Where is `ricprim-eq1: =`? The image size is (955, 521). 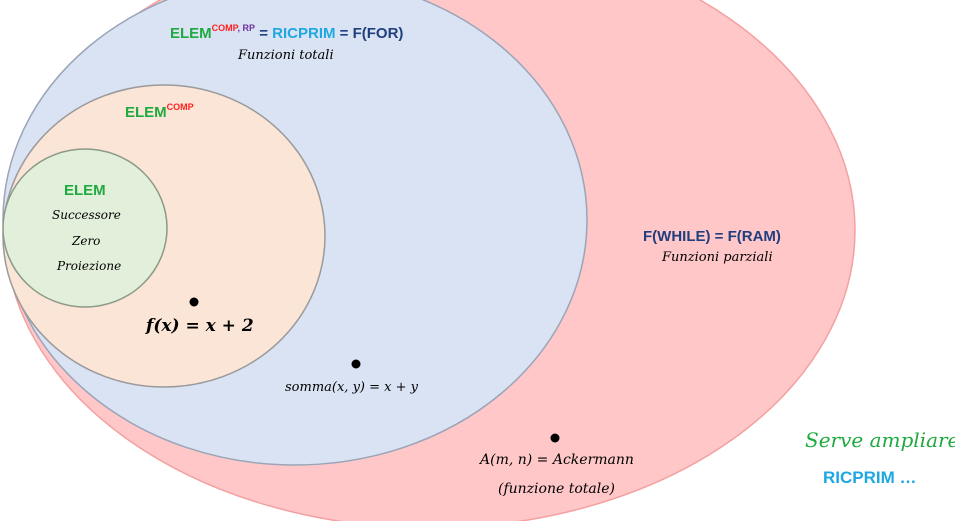 ricprim-eq1: = is located at coordinates (264, 33).